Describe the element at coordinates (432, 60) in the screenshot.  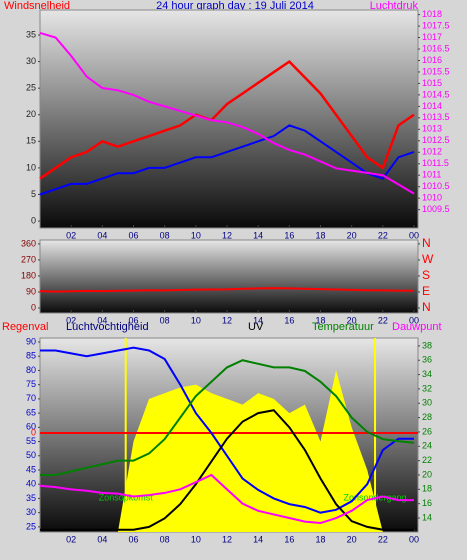
I see `y2-tick-label: 1016` at that location.